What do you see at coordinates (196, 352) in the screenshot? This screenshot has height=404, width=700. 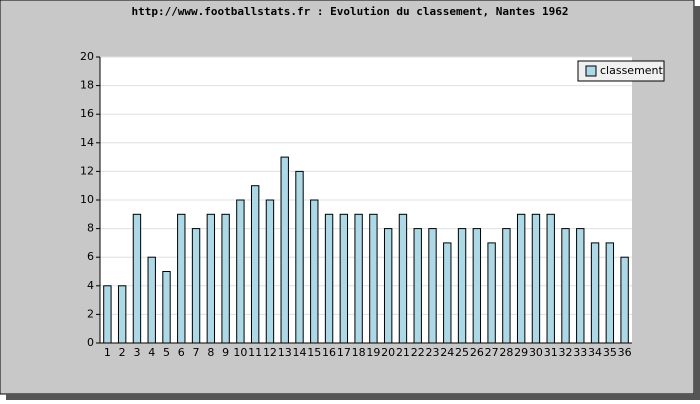 I see `x-tick-label: 7` at bounding box center [196, 352].